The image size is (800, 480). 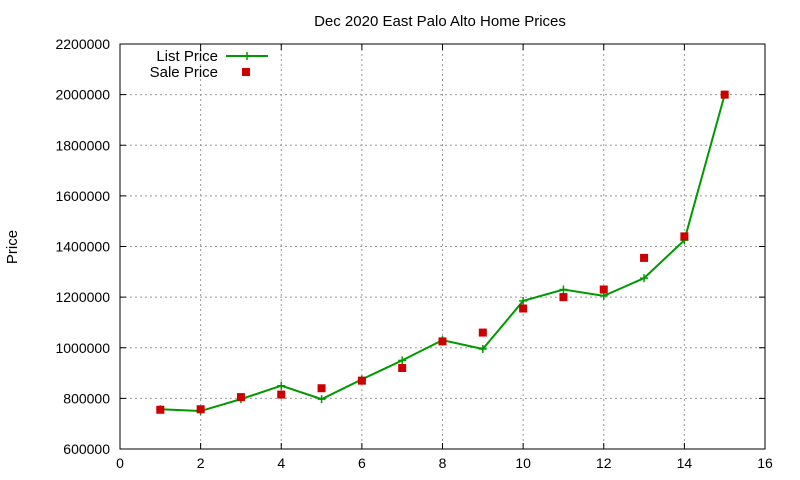 What do you see at coordinates (443, 463) in the screenshot?
I see `x-tick-label: 8` at bounding box center [443, 463].